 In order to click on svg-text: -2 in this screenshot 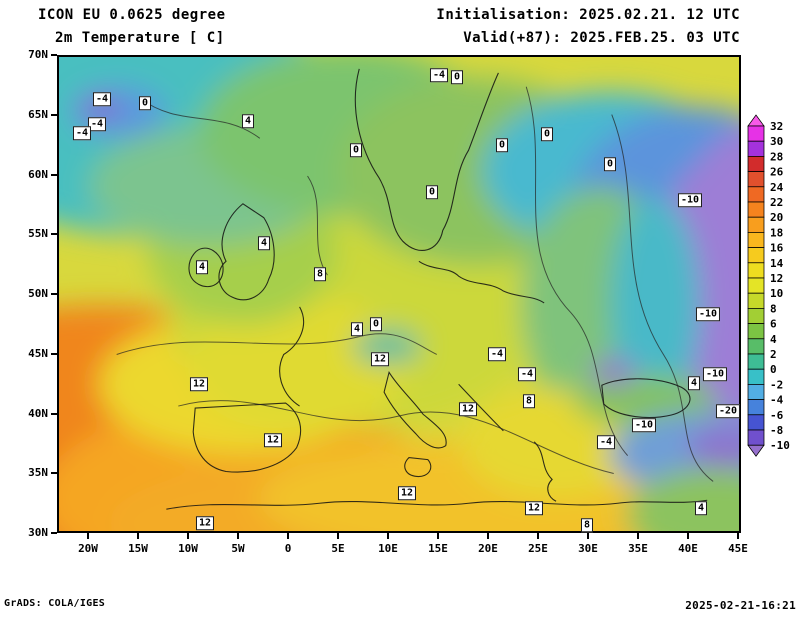, I will do `click(776, 384)`.